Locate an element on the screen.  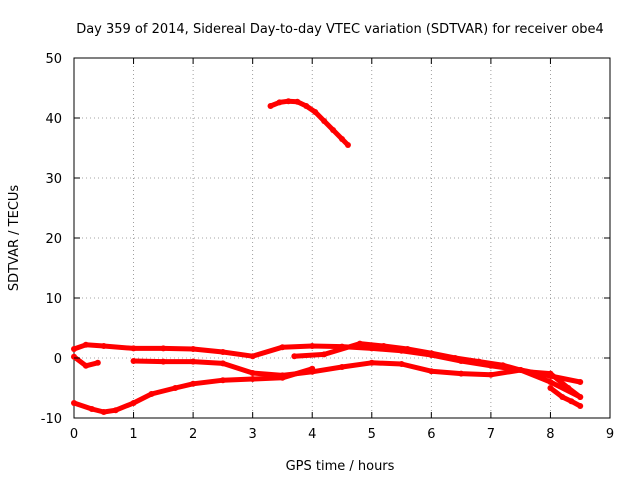
y-tick-label: 20 is located at coordinates (53, 239).